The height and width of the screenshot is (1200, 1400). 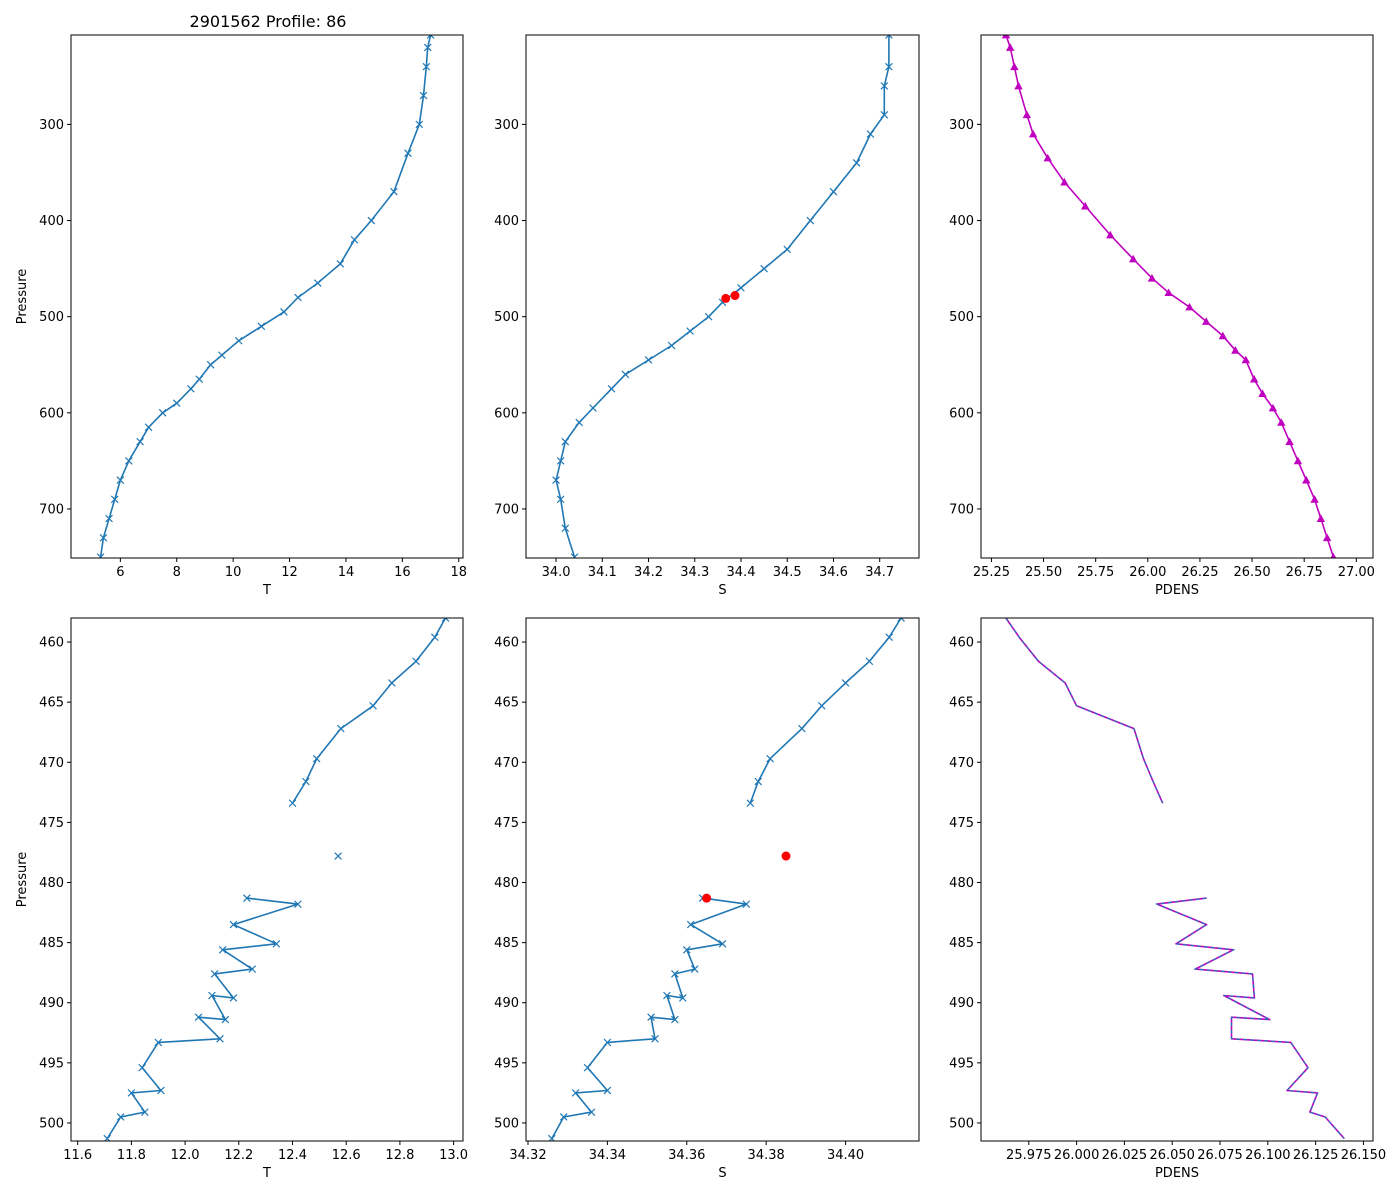 I want to click on x-tick-label: 12.2, so click(x=238, y=1155).